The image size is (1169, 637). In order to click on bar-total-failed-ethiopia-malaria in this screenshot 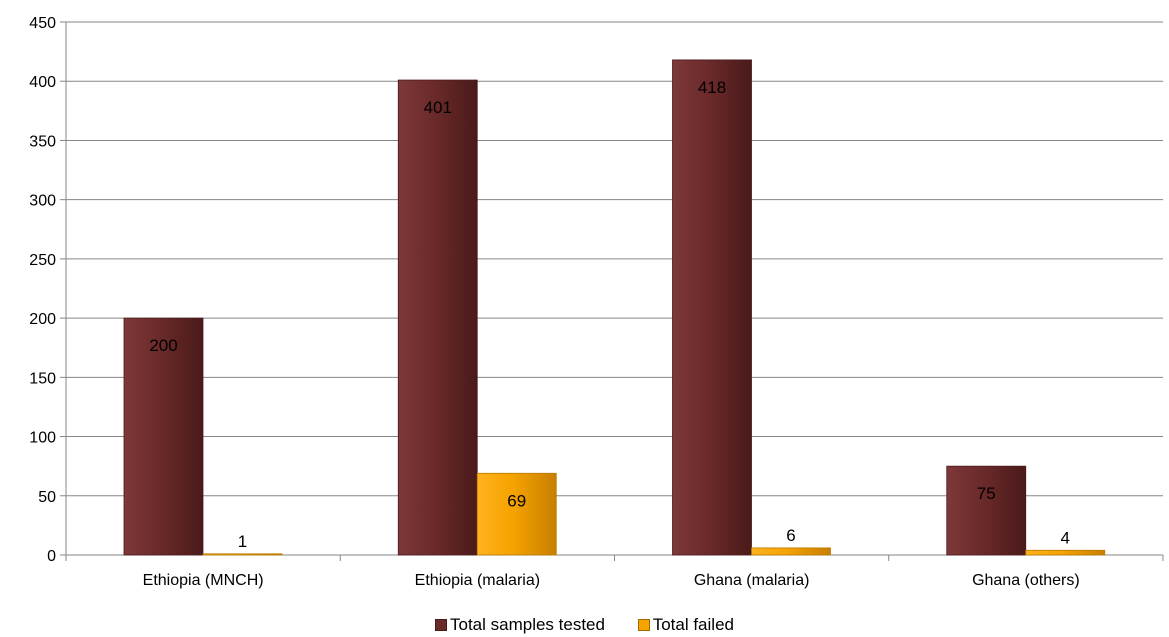, I will do `click(516, 514)`.